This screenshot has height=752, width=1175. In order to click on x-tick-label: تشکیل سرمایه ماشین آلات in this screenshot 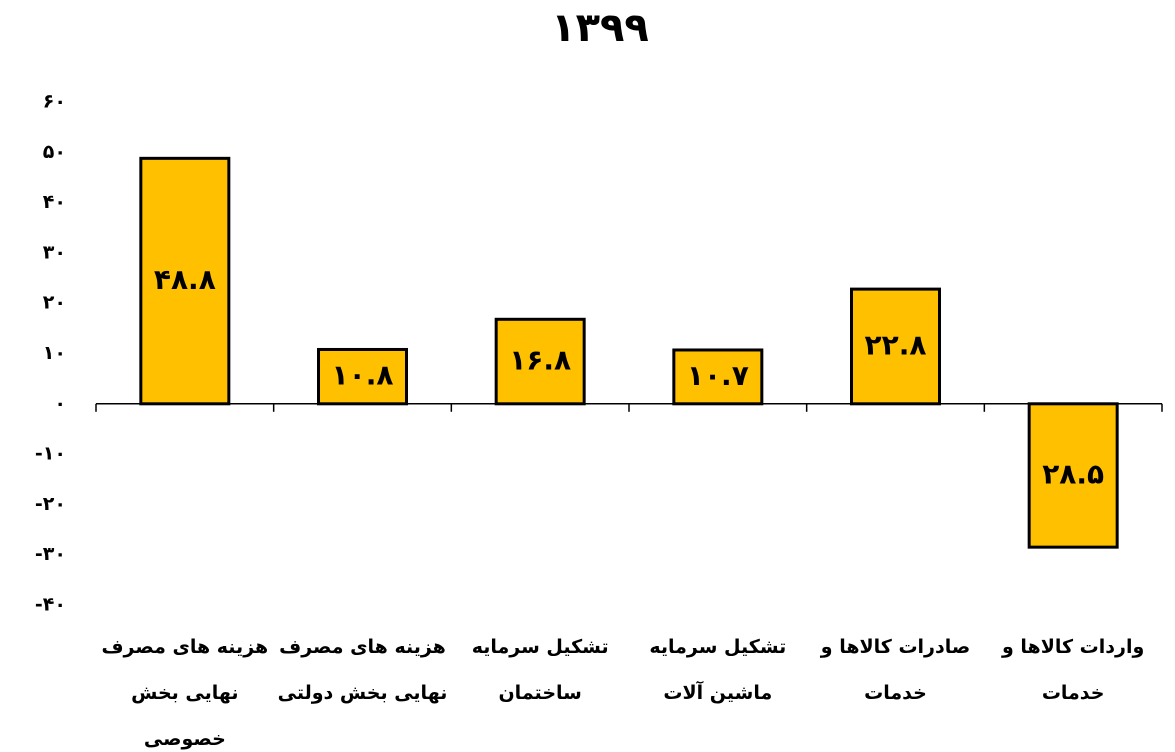, I will do `click(718, 670)`.